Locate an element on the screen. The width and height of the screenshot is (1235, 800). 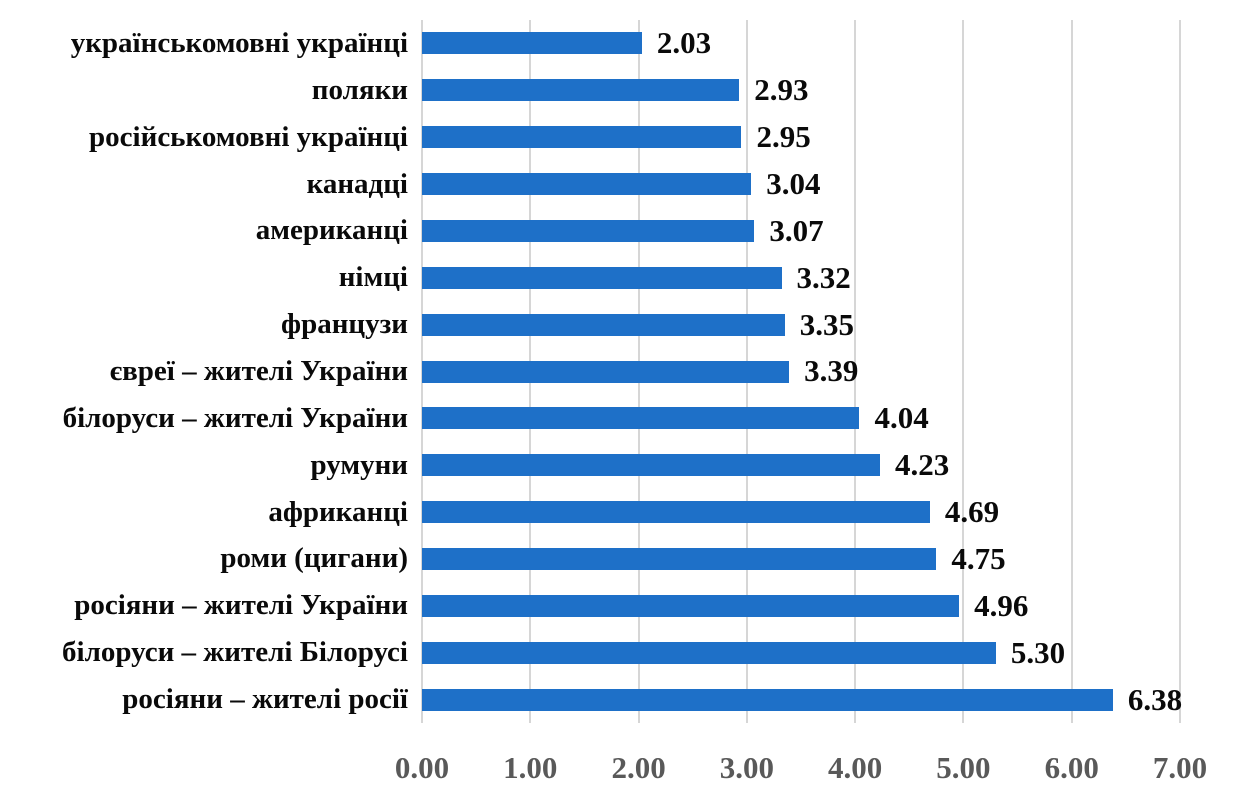
x-tick-label: 1.00 is located at coordinates (530, 767).